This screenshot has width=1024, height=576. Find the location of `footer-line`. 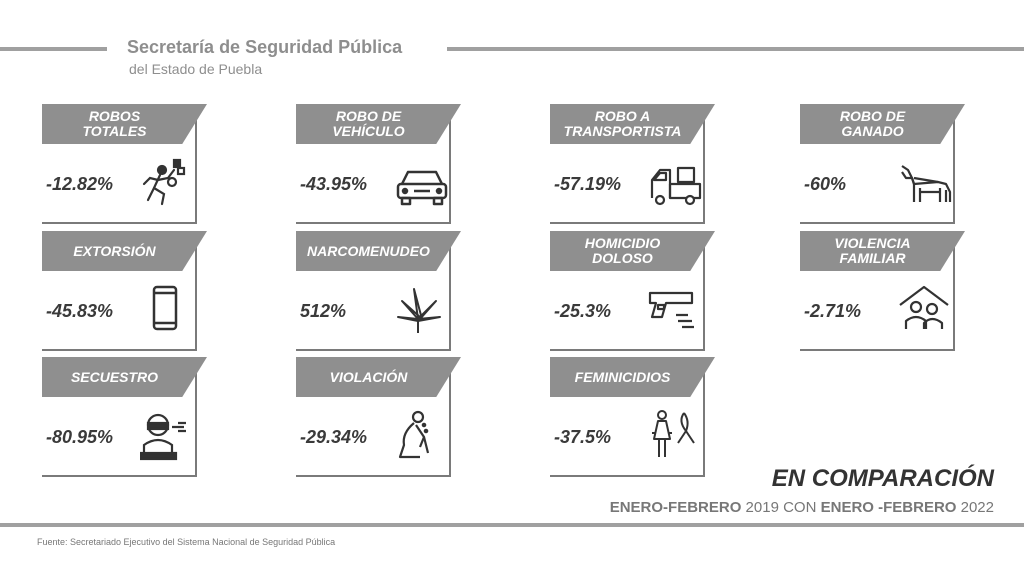

footer-line is located at coordinates (512, 525).